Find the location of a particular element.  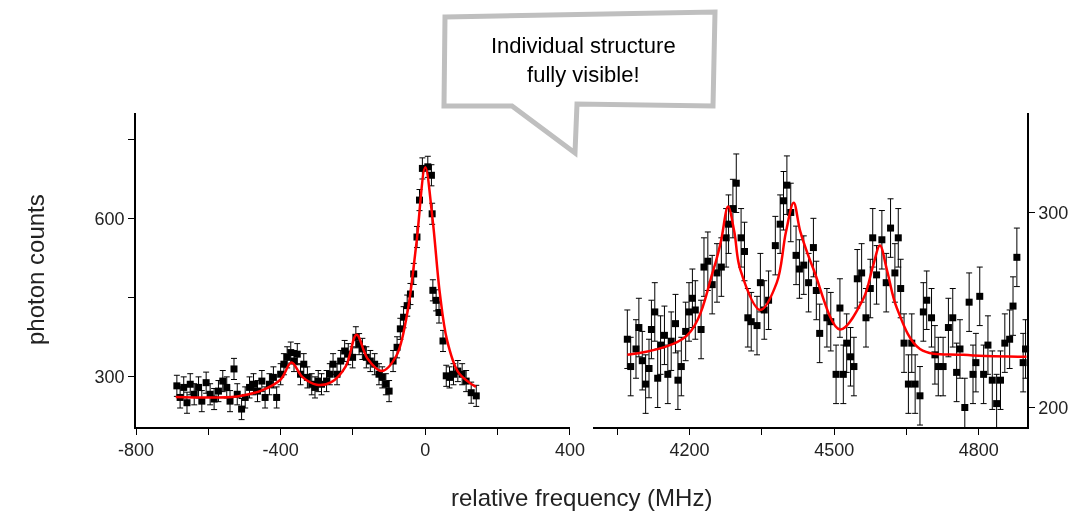

text: Individual structure fully visible! is located at coordinates (583, 60).